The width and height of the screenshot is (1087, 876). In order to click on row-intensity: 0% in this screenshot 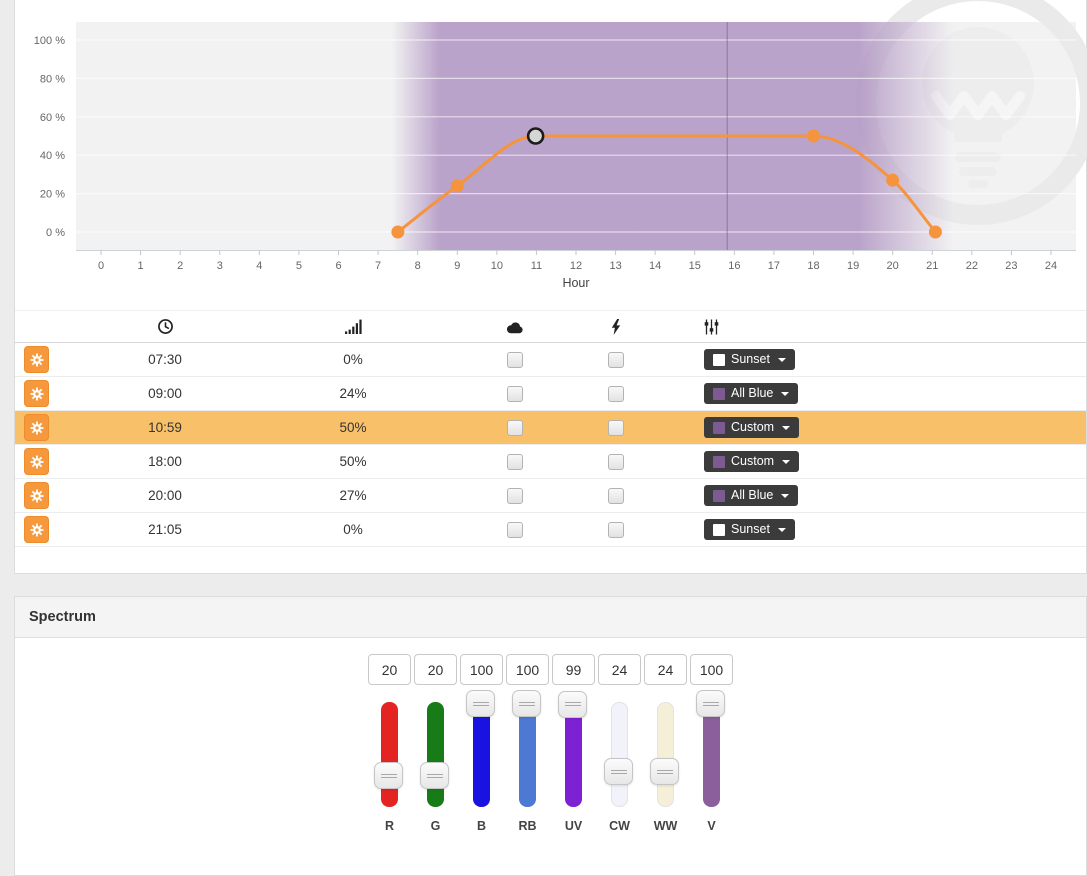, I will do `click(353, 359)`.